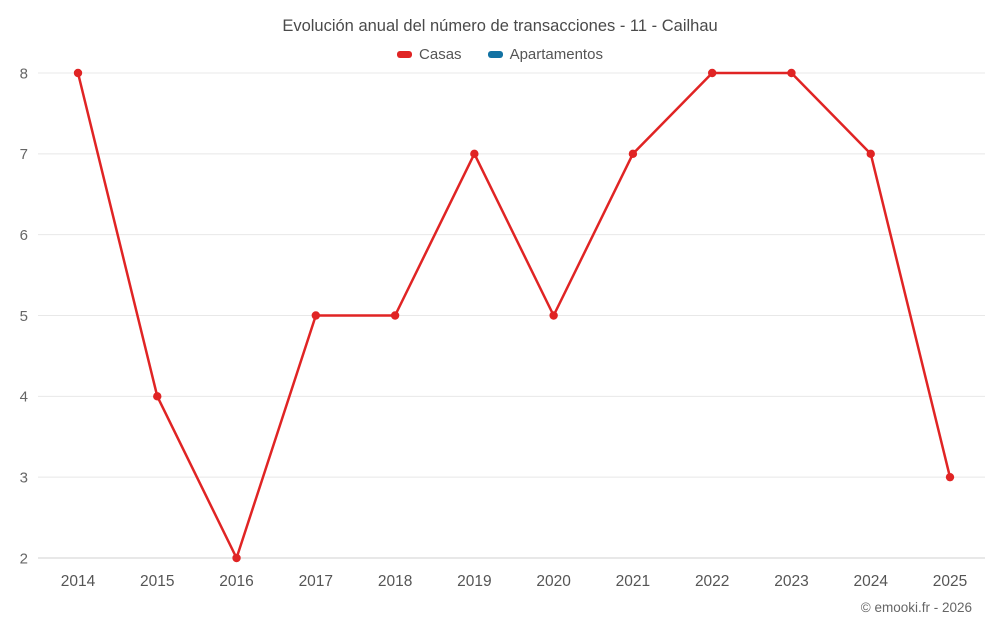 The height and width of the screenshot is (625, 1000). I want to click on y-axis-tick-label: 8, so click(24, 73).